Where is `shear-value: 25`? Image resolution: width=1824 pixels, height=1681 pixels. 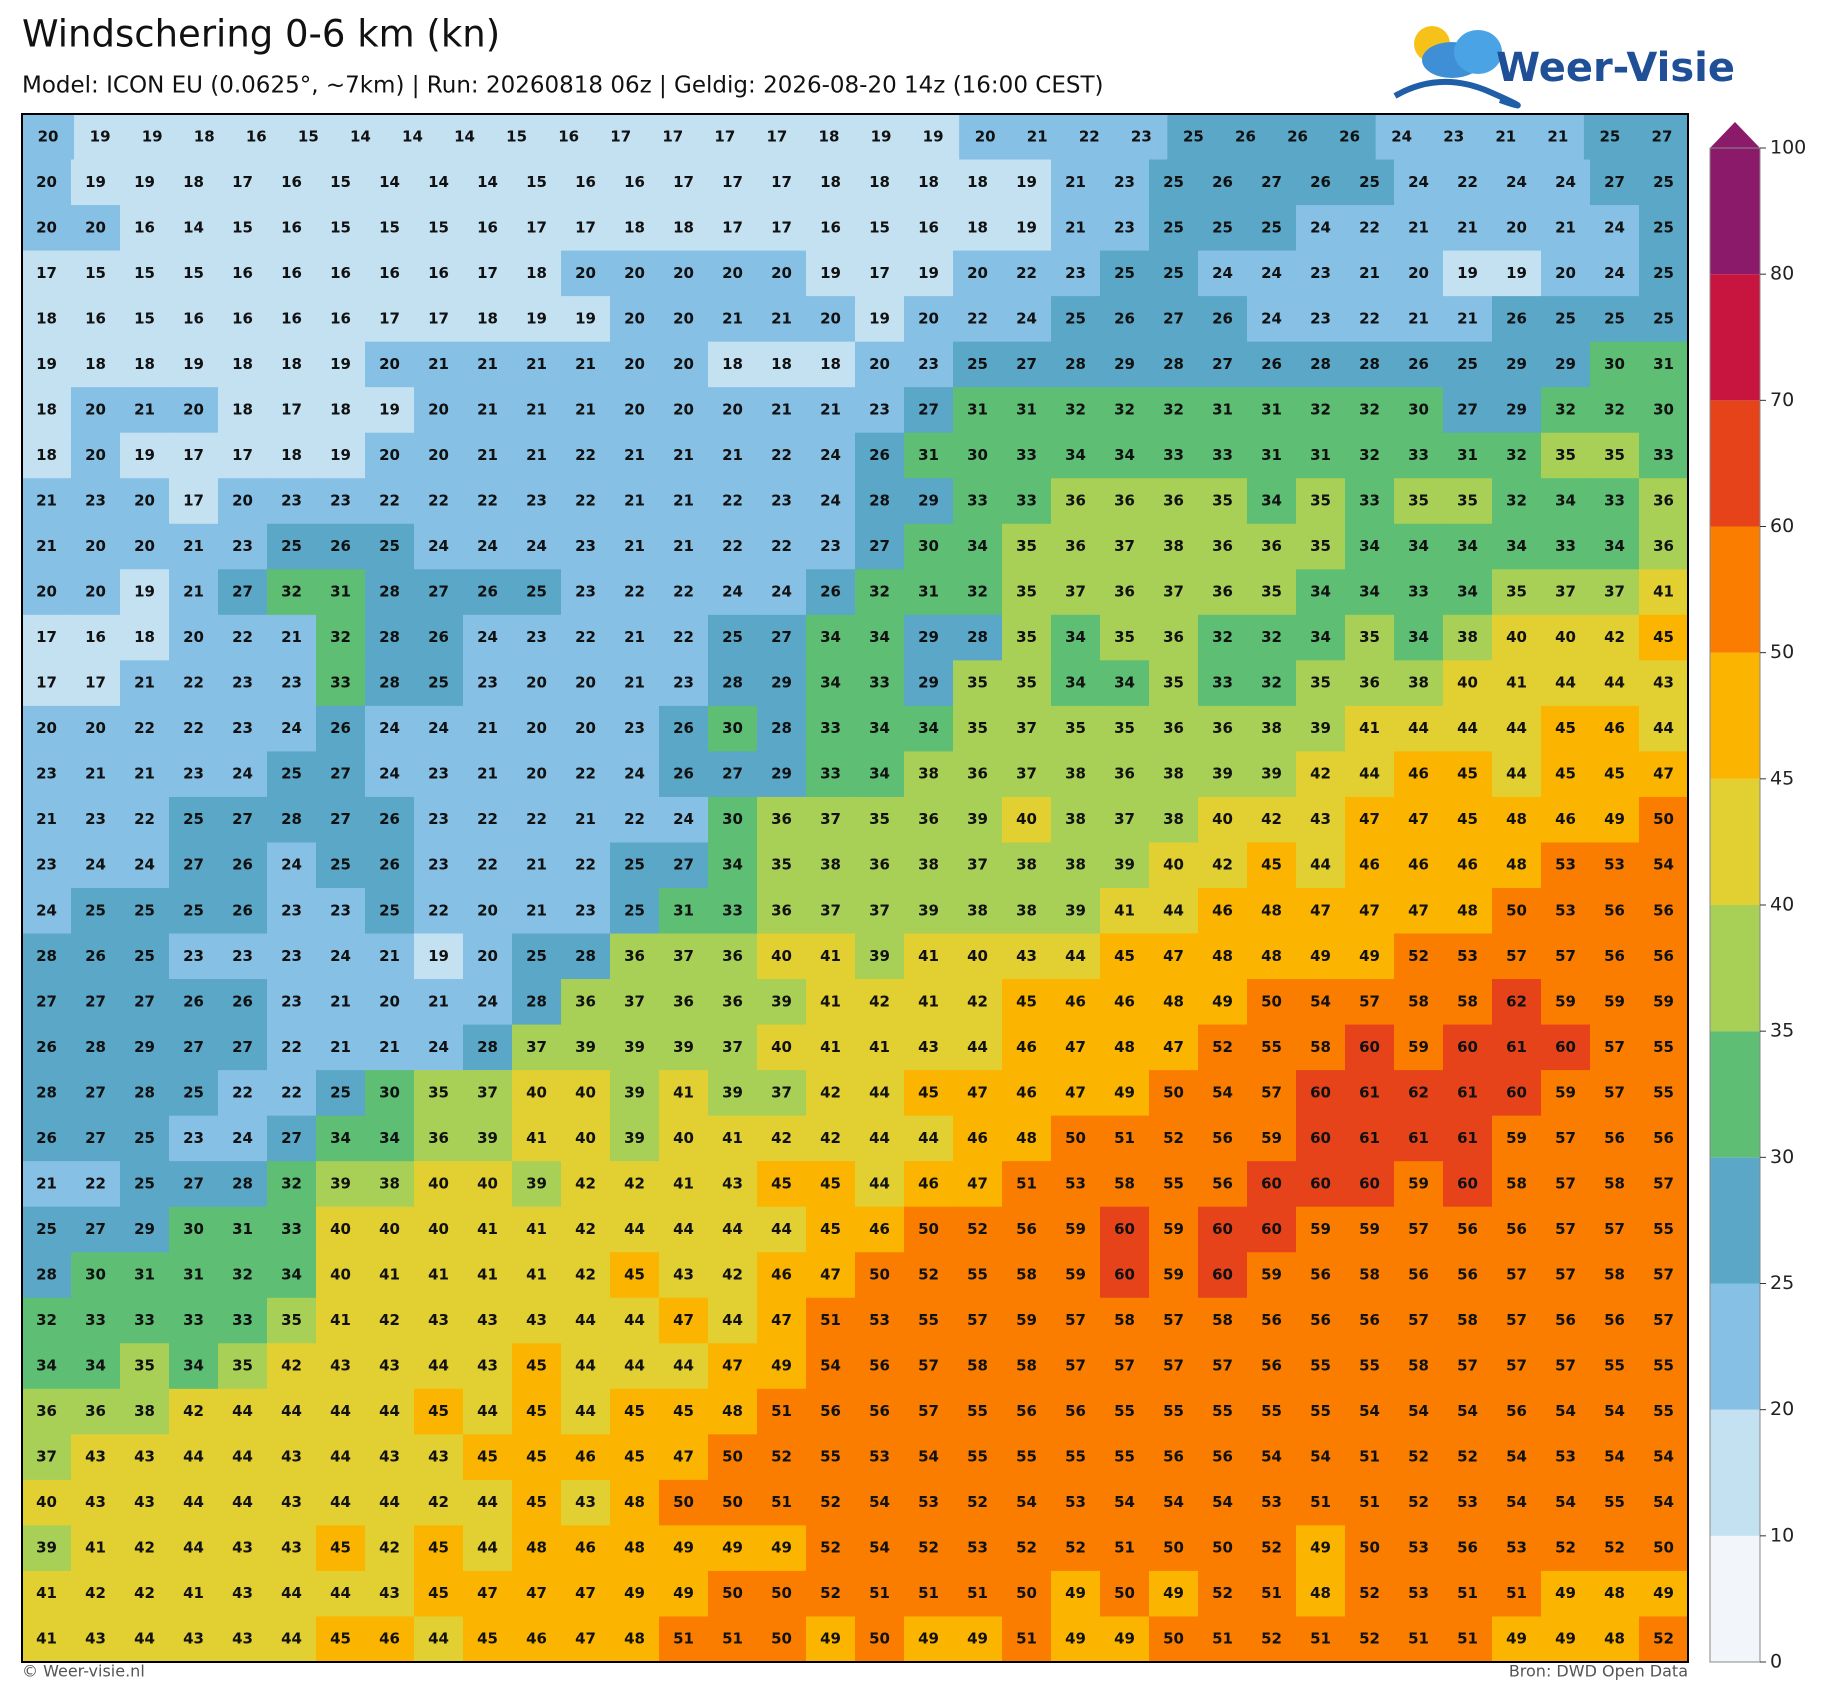 shear-value: 25 is located at coordinates (1124, 273).